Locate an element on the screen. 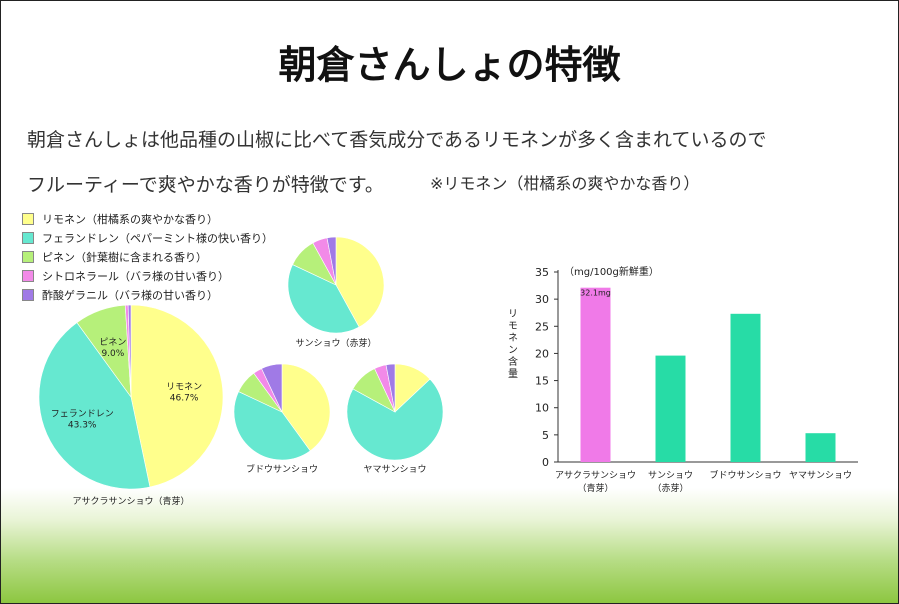 This screenshot has height=604, width=899. body-note: ※リモネン（柑橘系の爽やかな香り） is located at coordinates (565, 183).